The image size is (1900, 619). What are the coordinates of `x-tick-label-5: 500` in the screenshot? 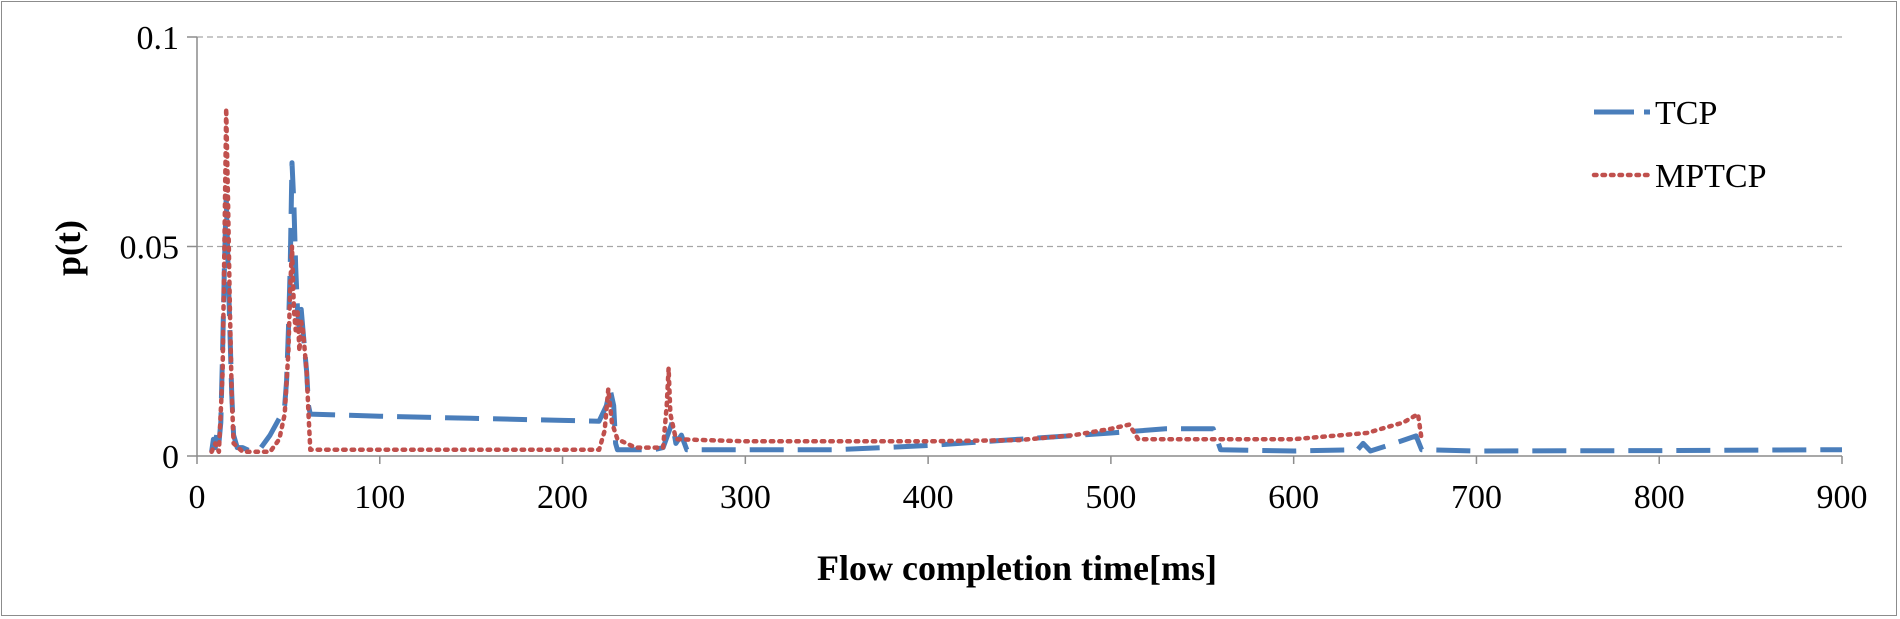 It's located at (1110, 497).